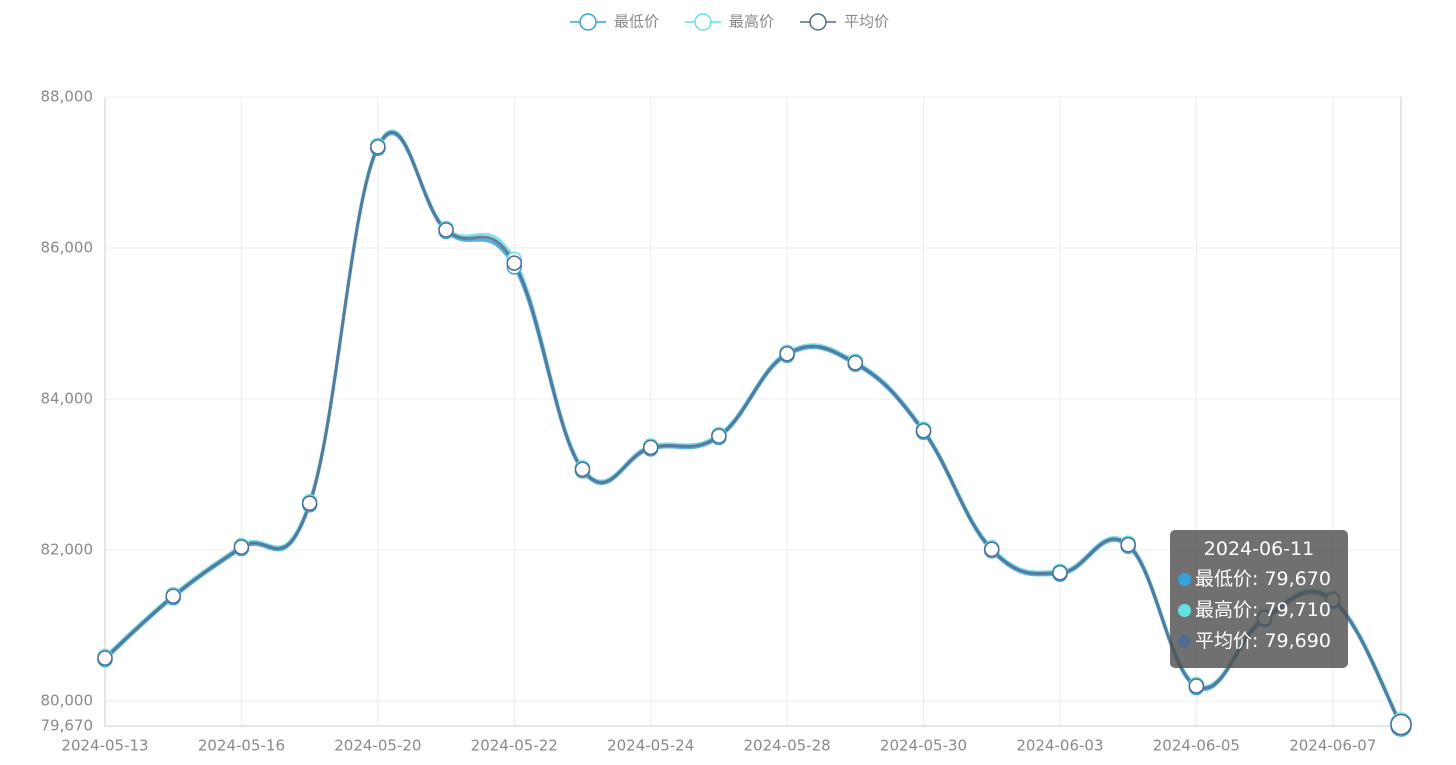 The height and width of the screenshot is (765, 1456). I want to click on x-tick-label: 2024-05-30, so click(923, 746).